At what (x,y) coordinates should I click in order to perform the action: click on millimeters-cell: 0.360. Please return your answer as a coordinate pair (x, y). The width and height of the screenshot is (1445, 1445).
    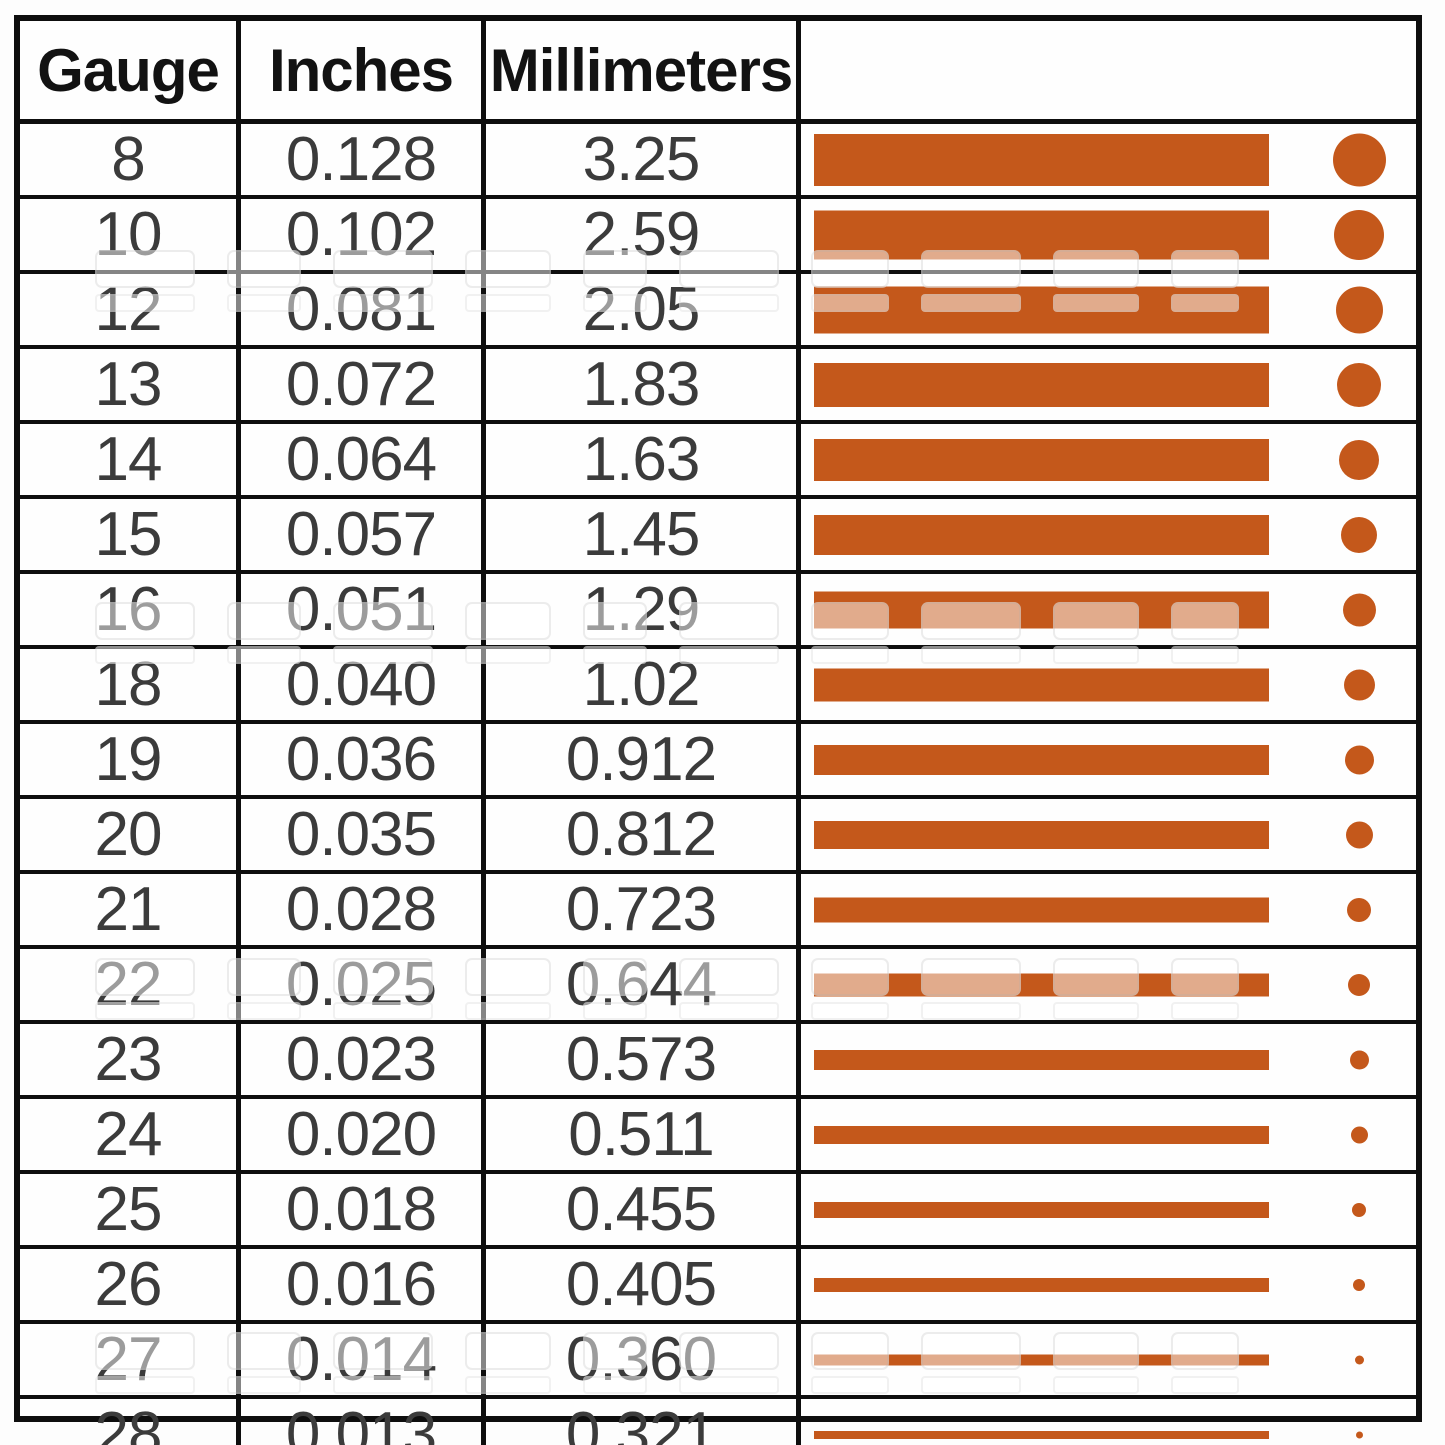
    Looking at the image, I should click on (643, 1359).